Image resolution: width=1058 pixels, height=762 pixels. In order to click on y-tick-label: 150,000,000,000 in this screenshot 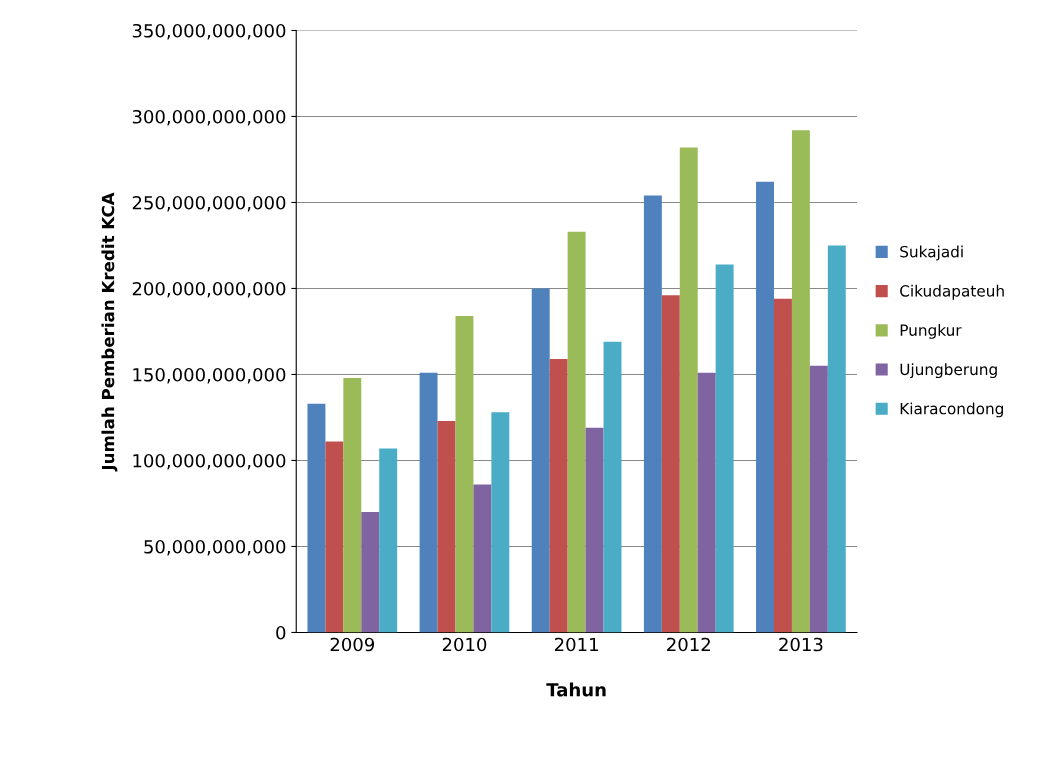, I will do `click(209, 375)`.